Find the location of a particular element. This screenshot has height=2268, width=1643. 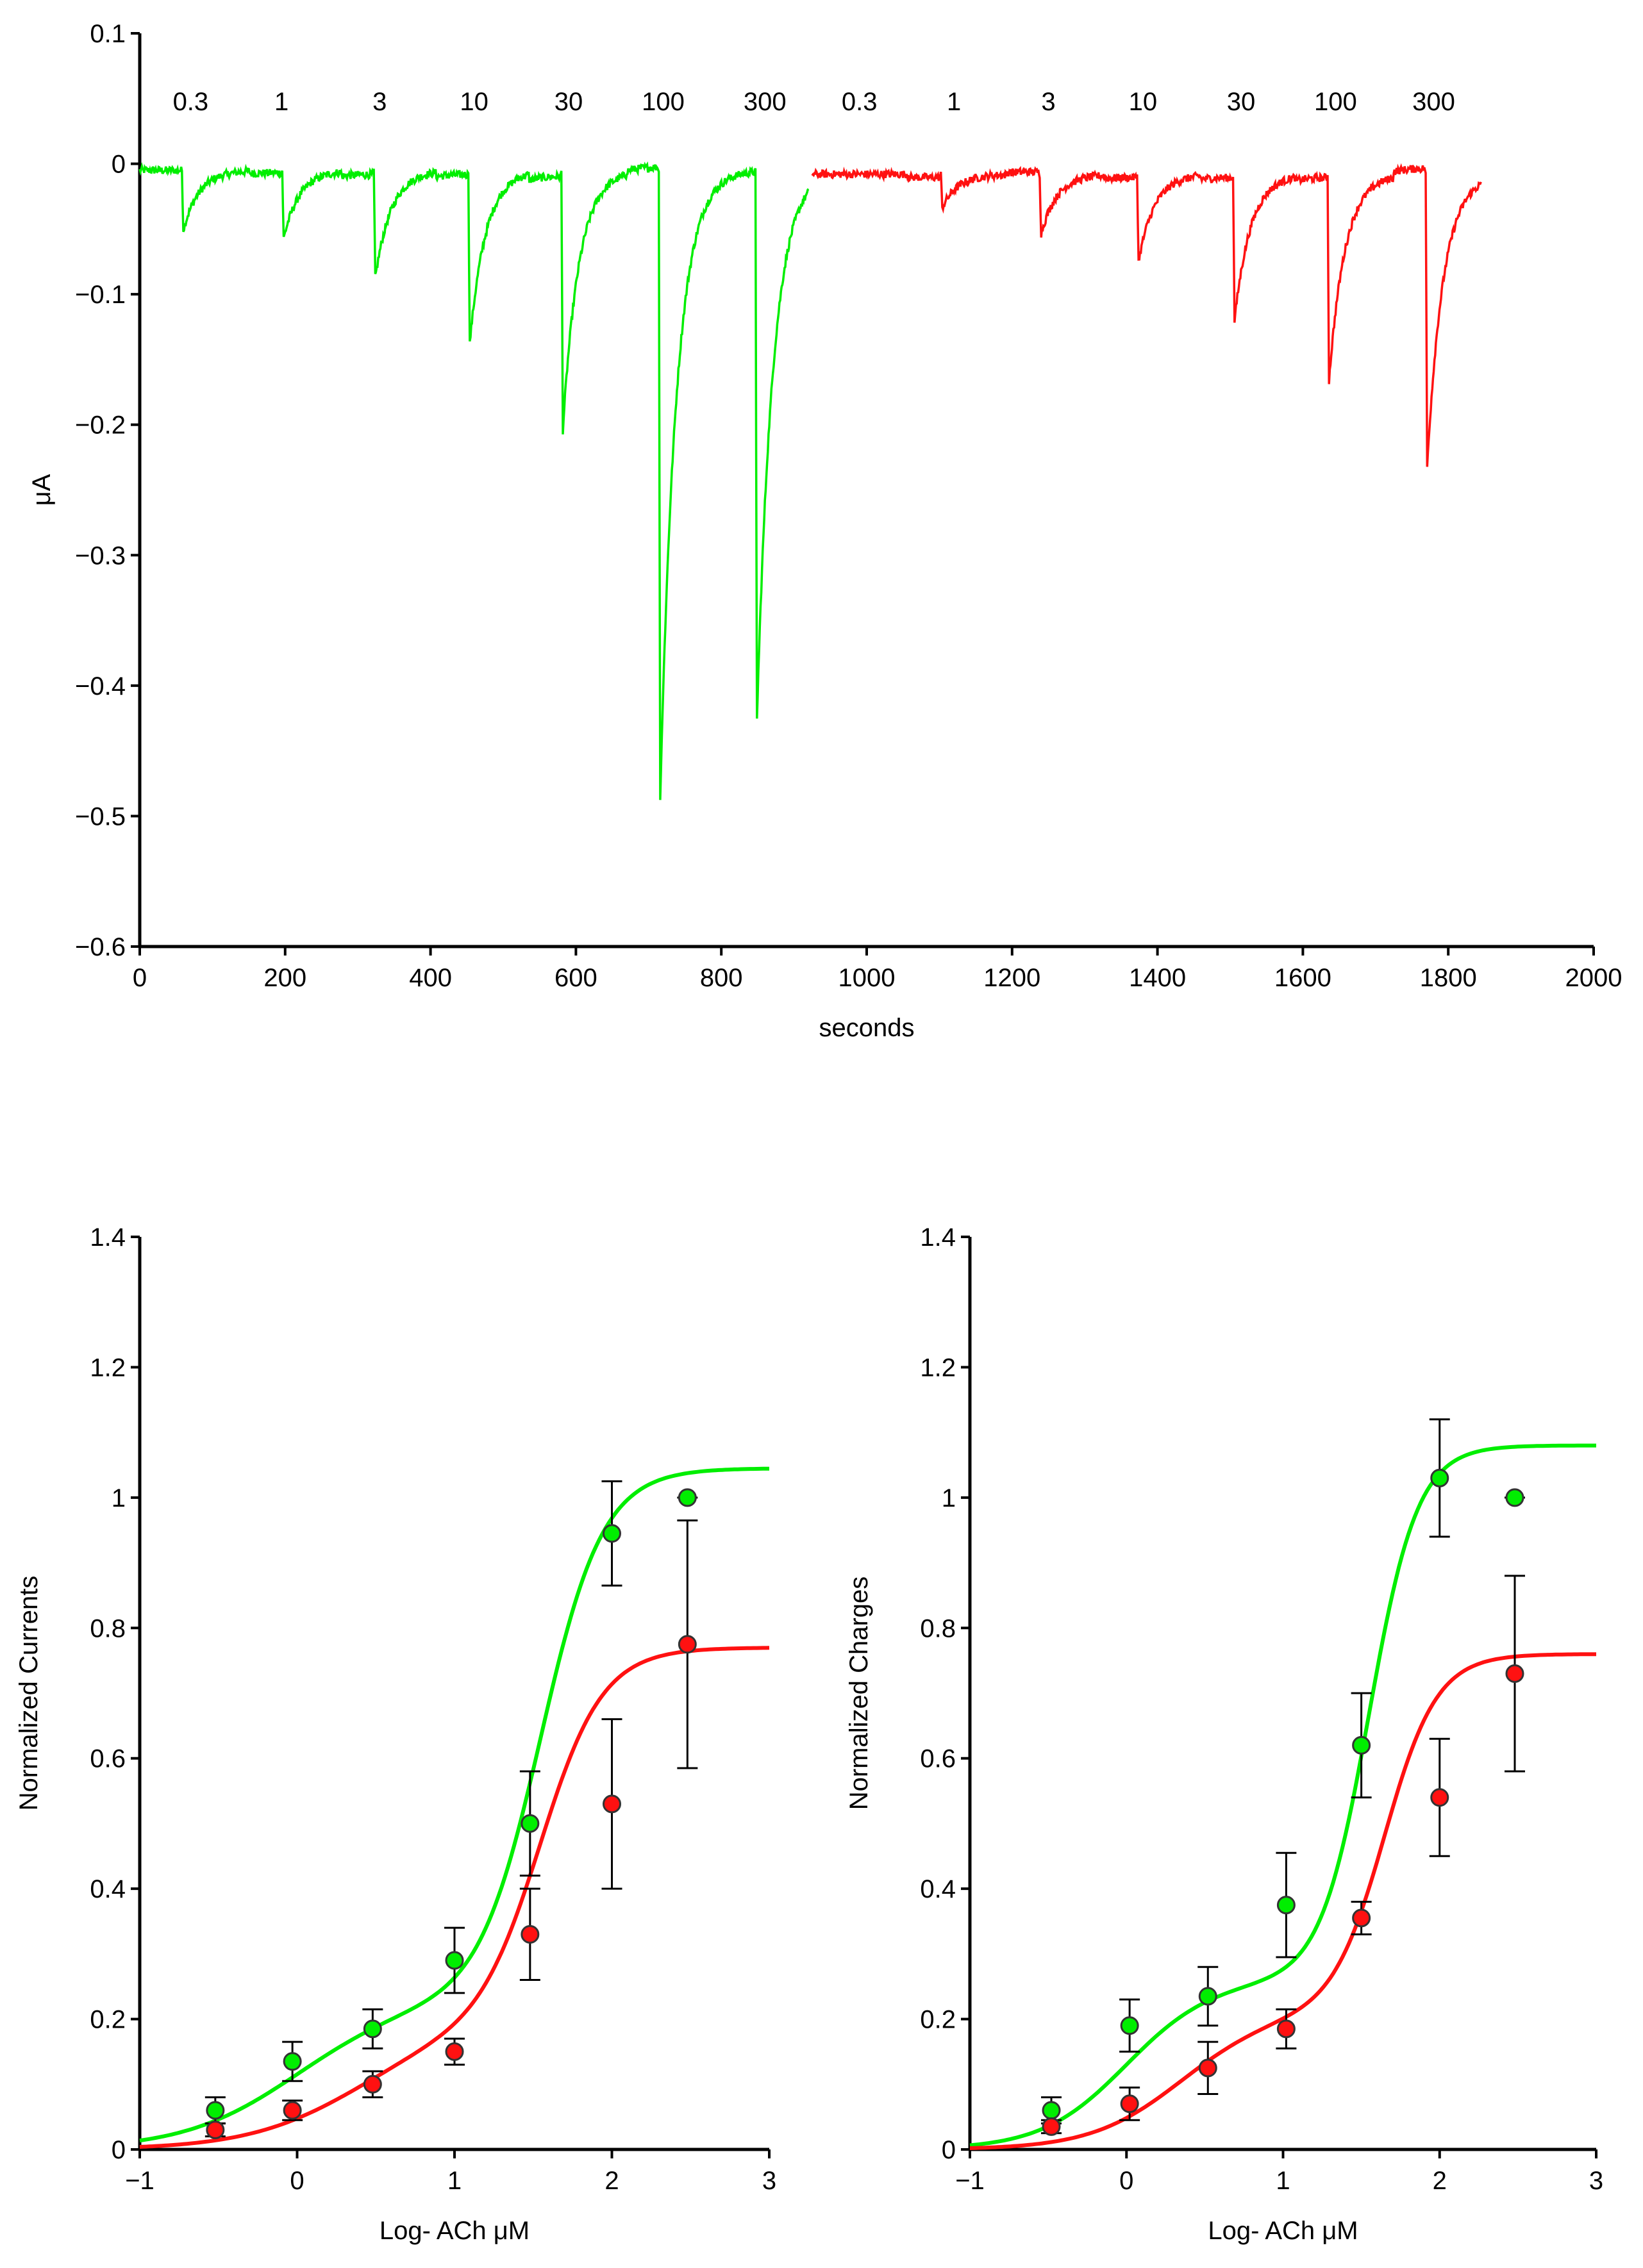

y-tick-label: −0.2 is located at coordinates (100, 426).